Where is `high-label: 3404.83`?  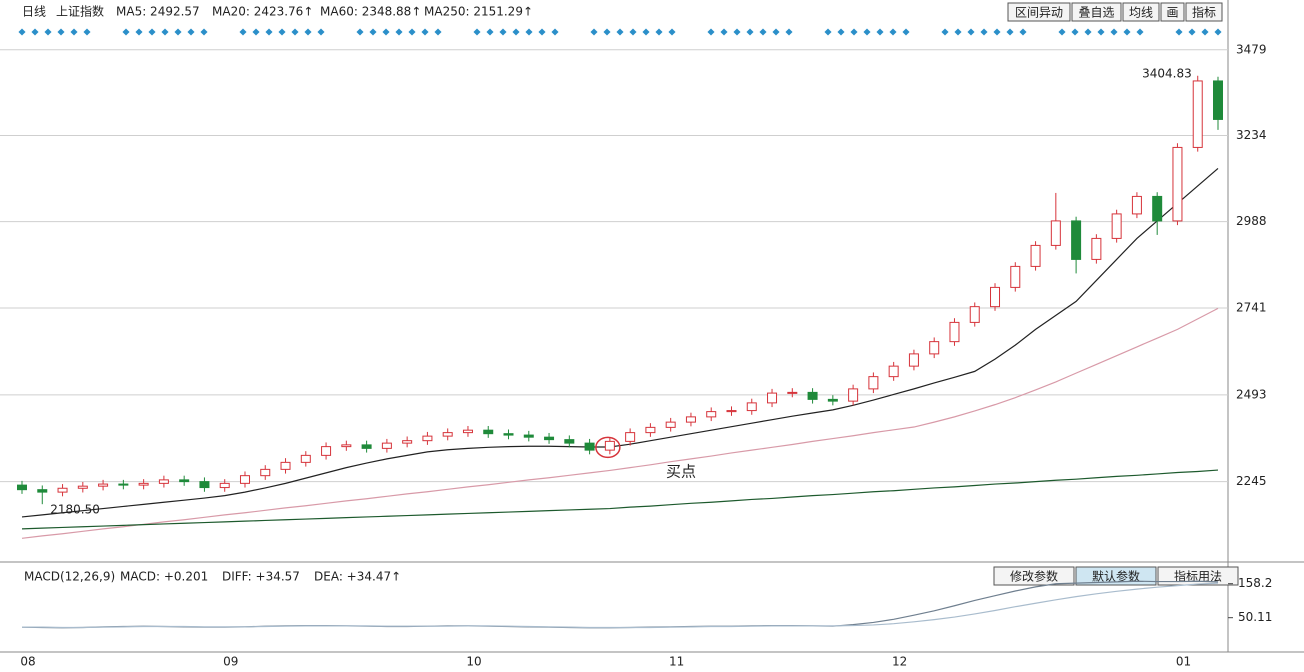 high-label: 3404.83 is located at coordinates (1167, 73).